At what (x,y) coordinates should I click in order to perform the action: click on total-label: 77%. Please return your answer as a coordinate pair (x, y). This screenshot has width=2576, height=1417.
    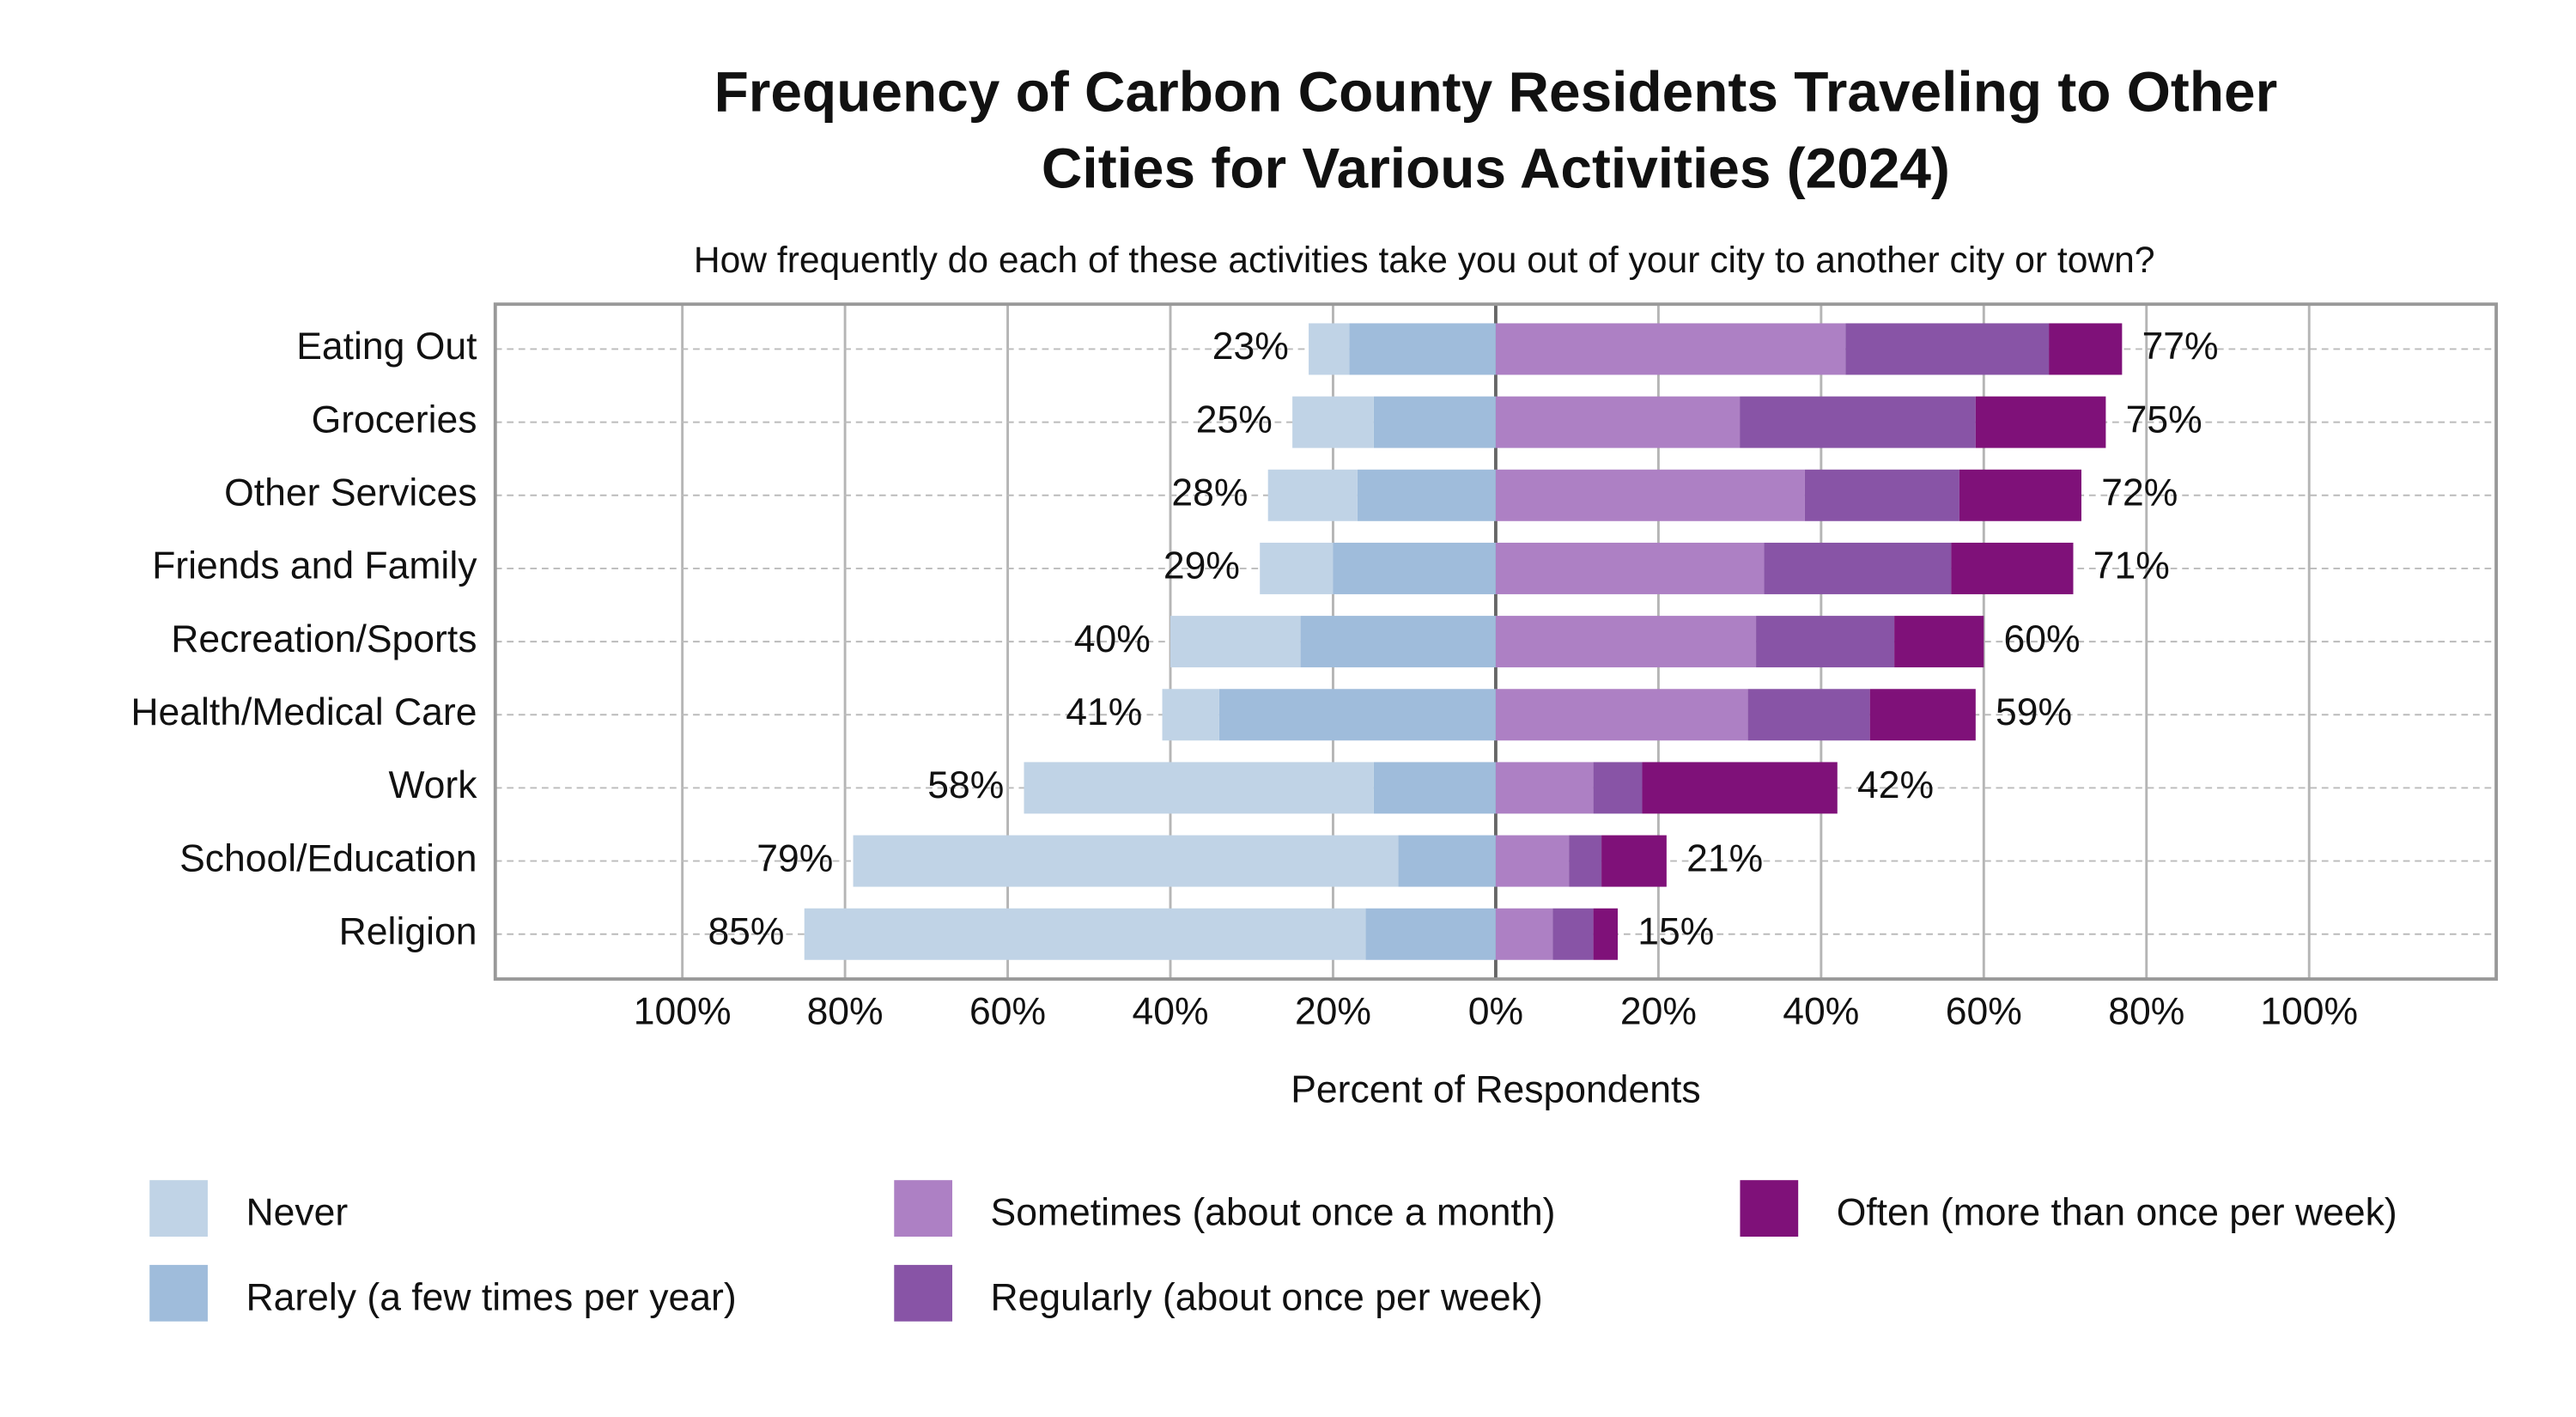
    Looking at the image, I should click on (2180, 346).